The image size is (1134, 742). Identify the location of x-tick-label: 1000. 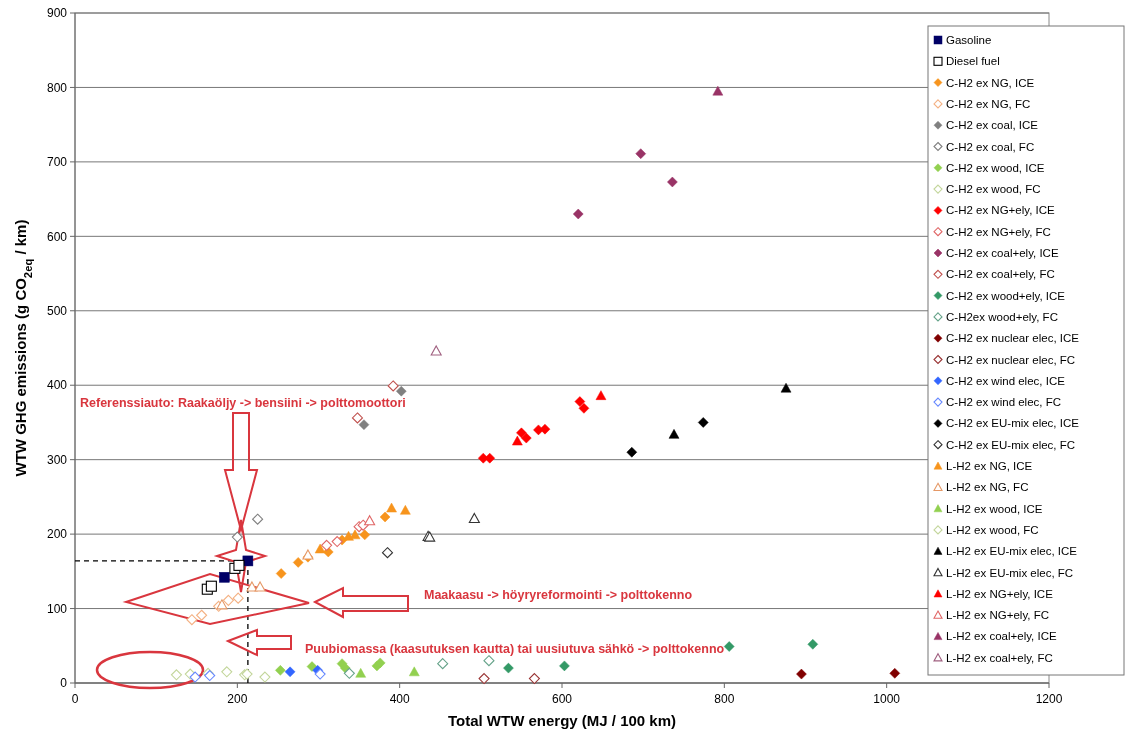
(887, 699).